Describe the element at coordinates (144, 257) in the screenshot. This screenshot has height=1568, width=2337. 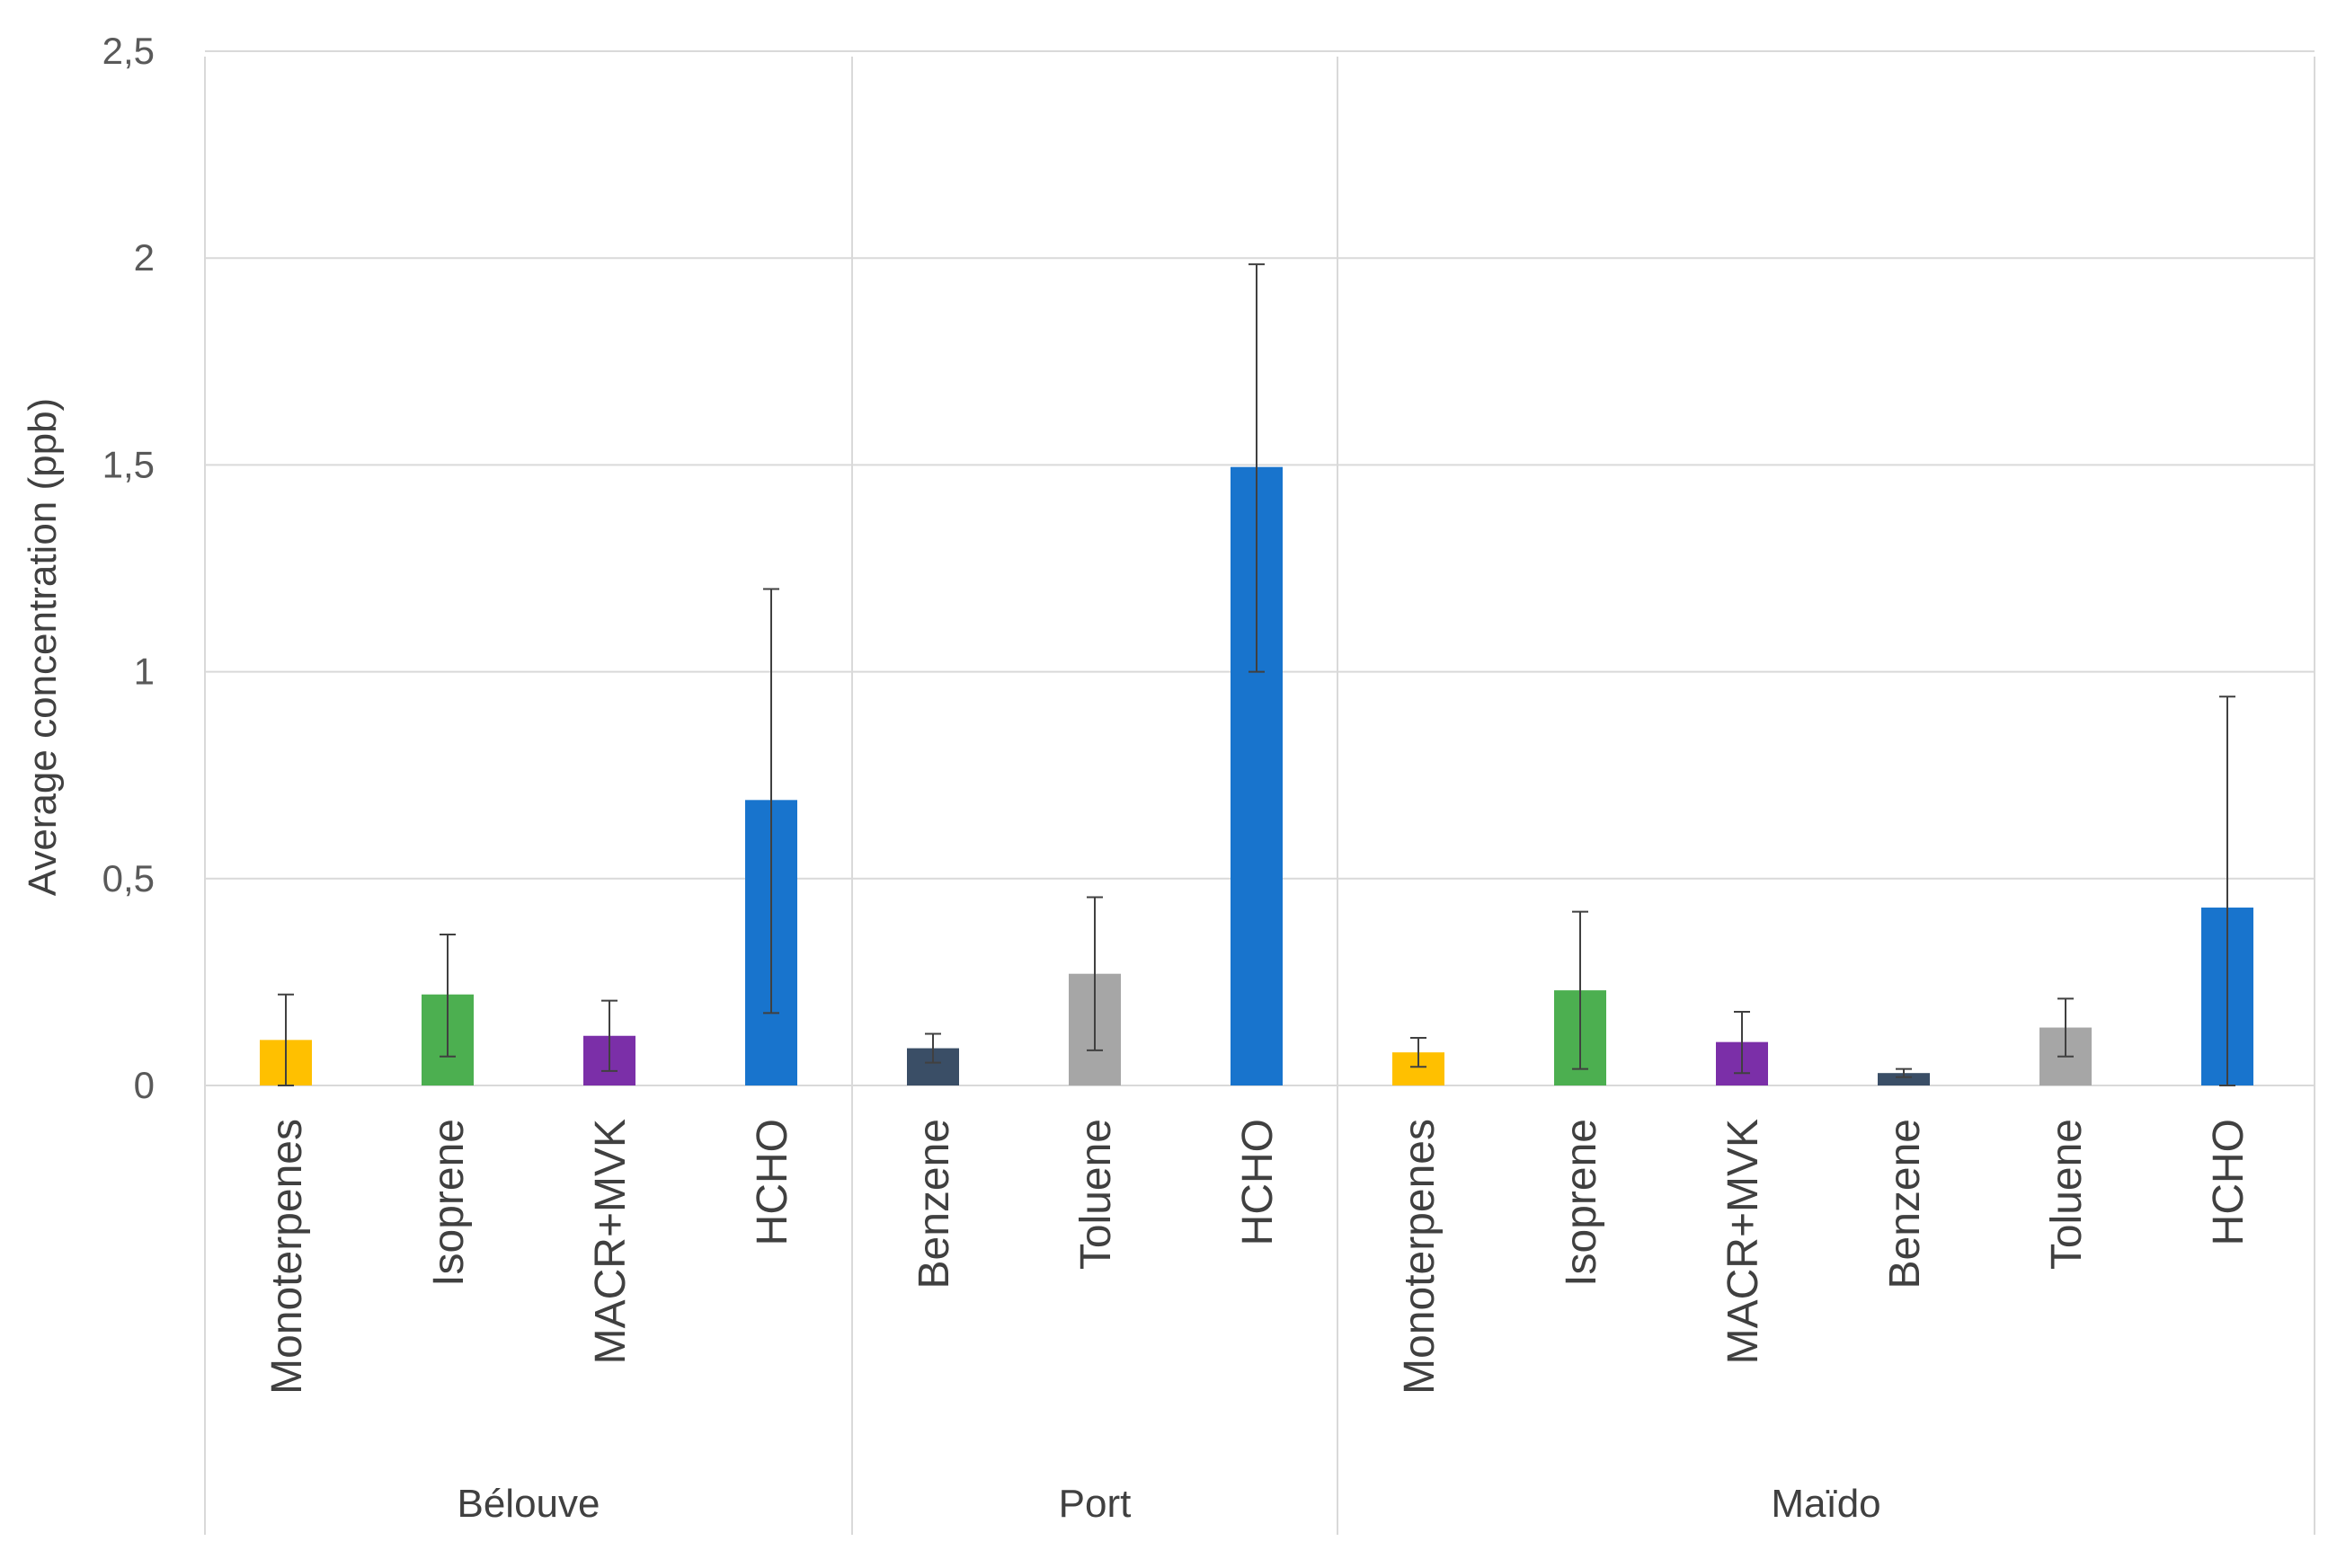
I see `y-tick-label: 2` at that location.